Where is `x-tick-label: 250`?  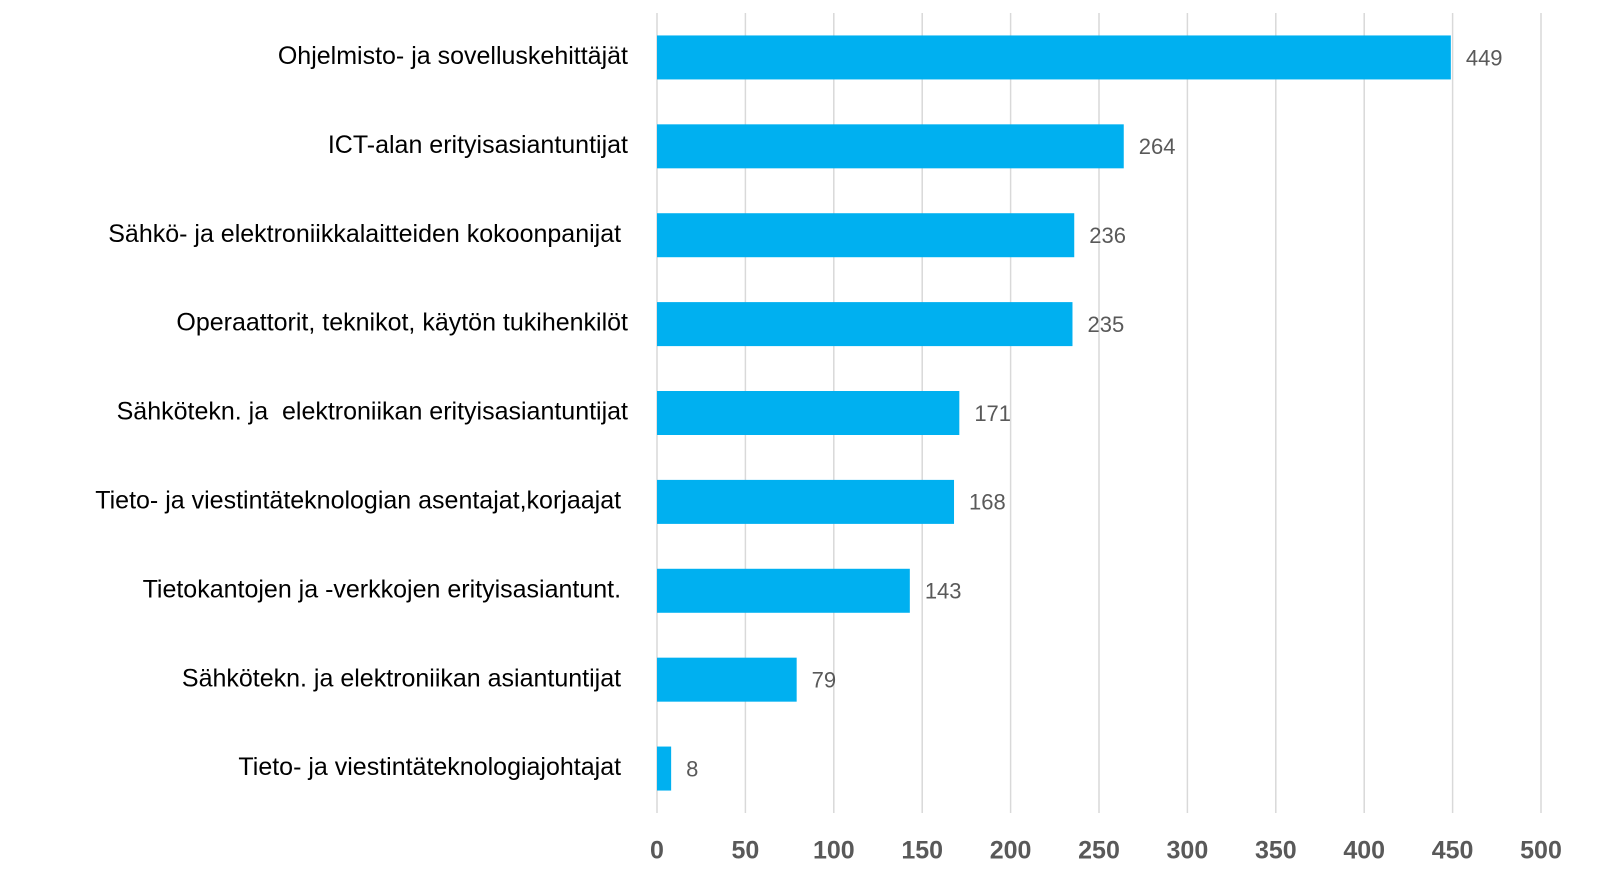 x-tick-label: 250 is located at coordinates (1099, 851).